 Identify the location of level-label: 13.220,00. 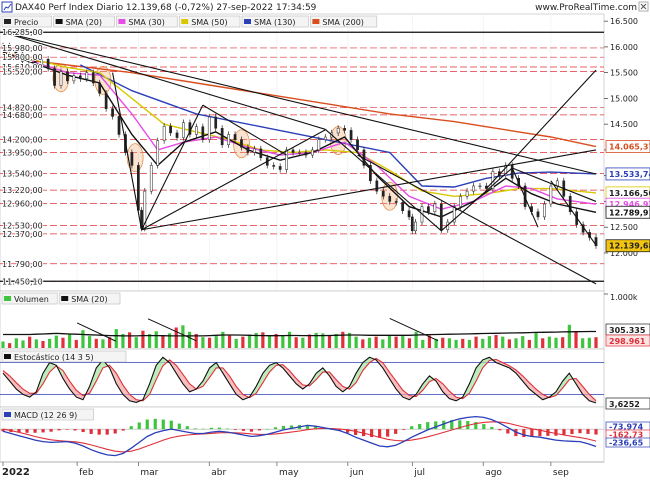
(22, 190).